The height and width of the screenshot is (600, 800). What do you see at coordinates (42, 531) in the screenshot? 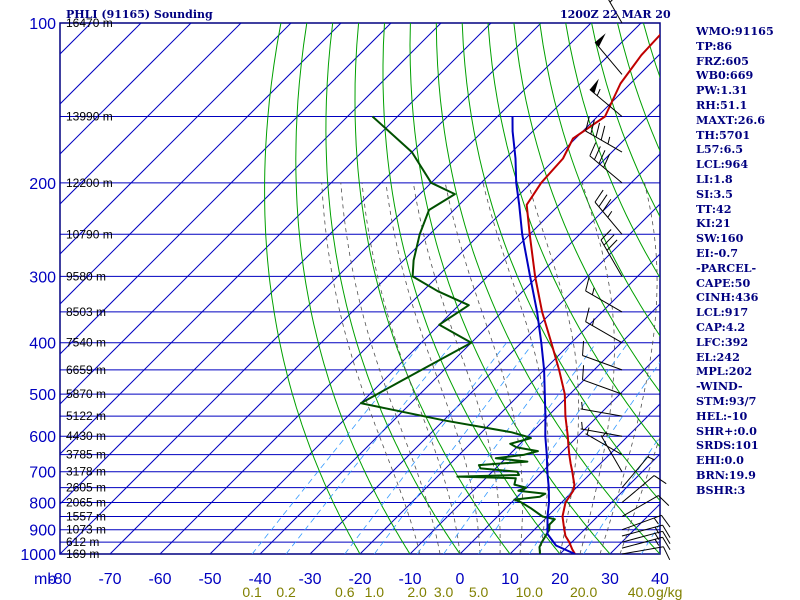
I see `pressure-tick-label: 900` at bounding box center [42, 531].